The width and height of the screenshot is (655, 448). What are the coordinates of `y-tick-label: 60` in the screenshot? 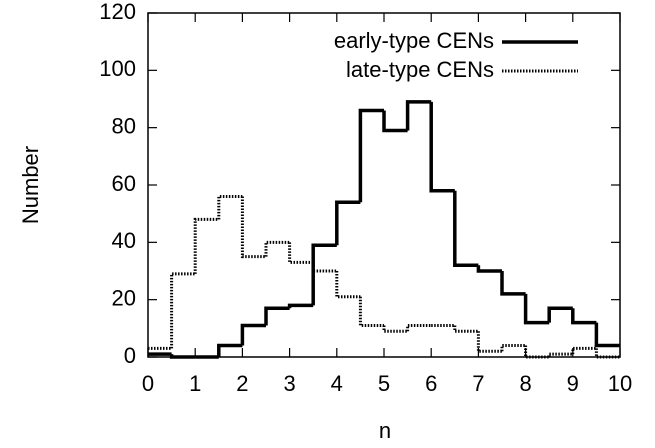 It's located at (124, 183).